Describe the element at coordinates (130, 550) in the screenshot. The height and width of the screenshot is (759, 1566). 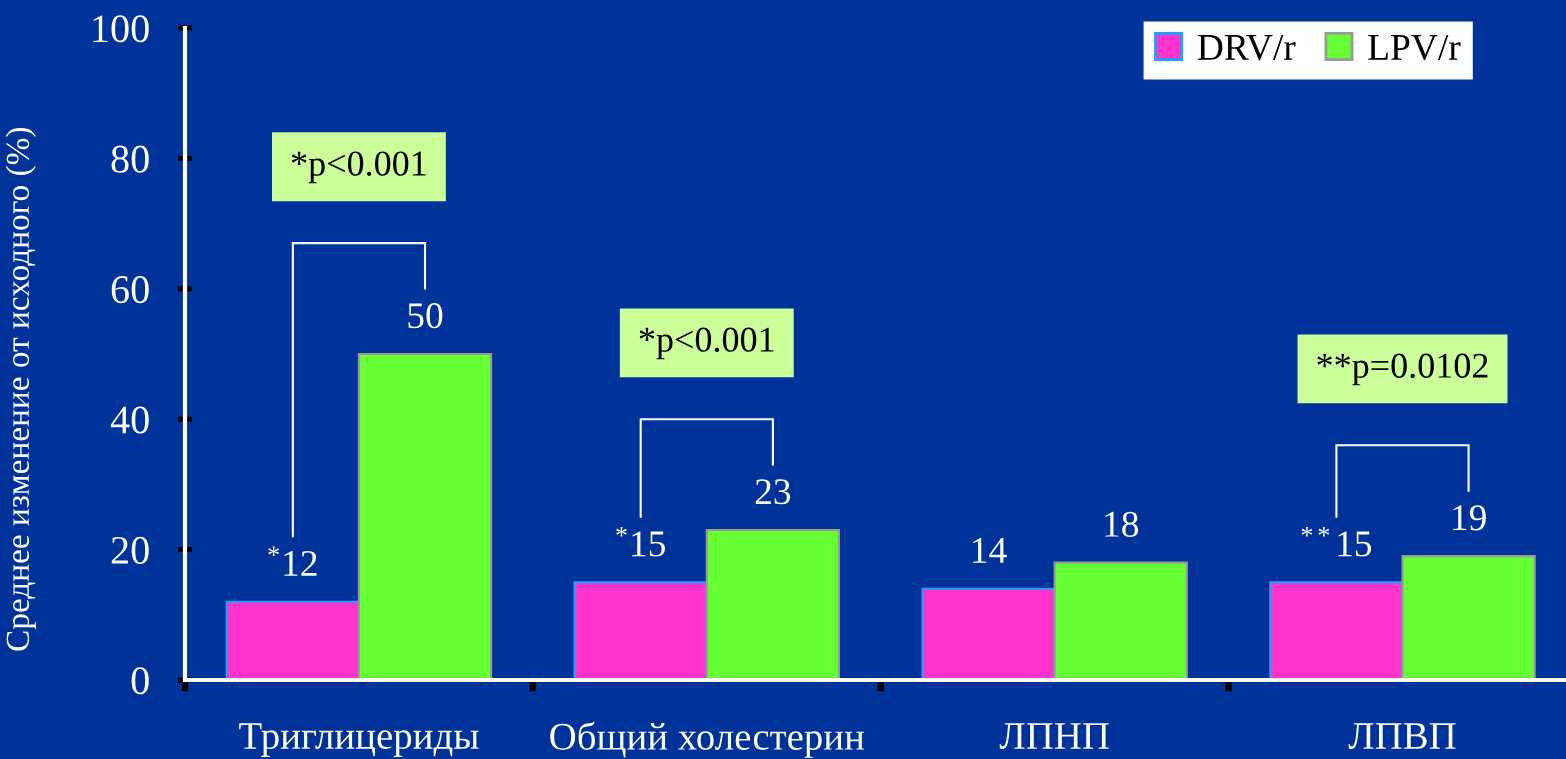
I see `y-tick-label: 20` at that location.